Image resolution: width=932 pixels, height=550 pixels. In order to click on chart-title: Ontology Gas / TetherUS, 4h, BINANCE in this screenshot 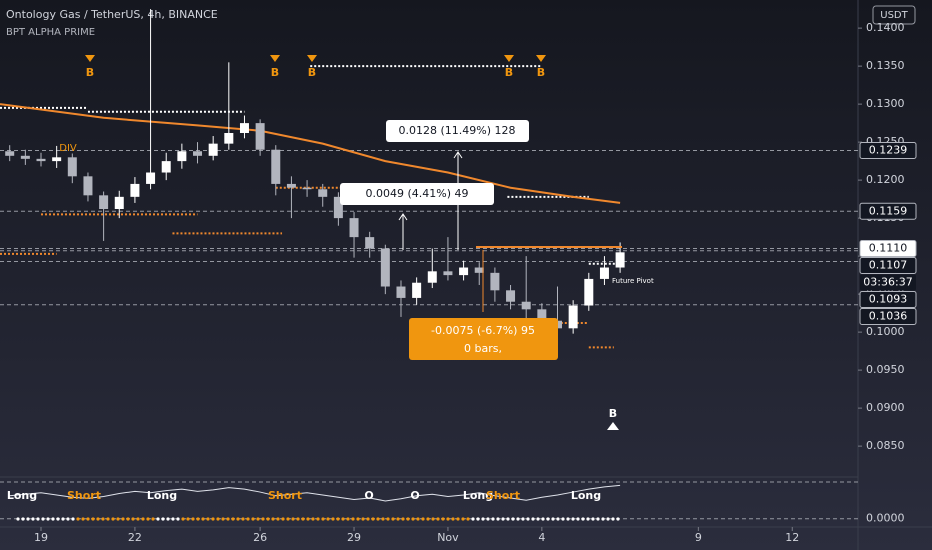, I will do `click(112, 14)`.